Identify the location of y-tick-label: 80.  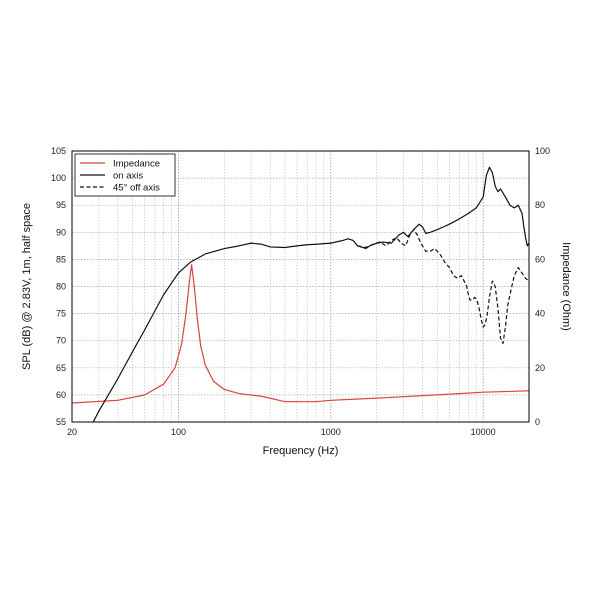
(61, 287).